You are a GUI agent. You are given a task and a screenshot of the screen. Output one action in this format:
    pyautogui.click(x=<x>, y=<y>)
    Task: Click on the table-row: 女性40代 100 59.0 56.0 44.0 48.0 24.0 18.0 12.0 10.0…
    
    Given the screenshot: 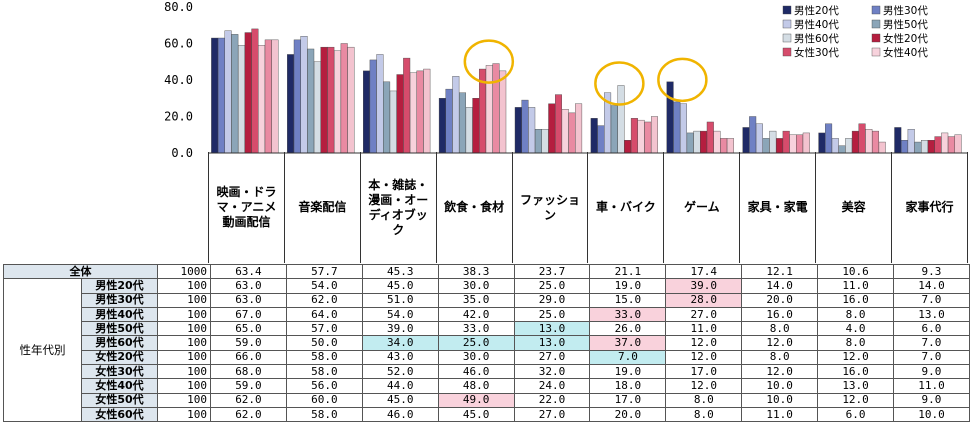 What is the action you would take?
    pyautogui.click(x=487, y=386)
    